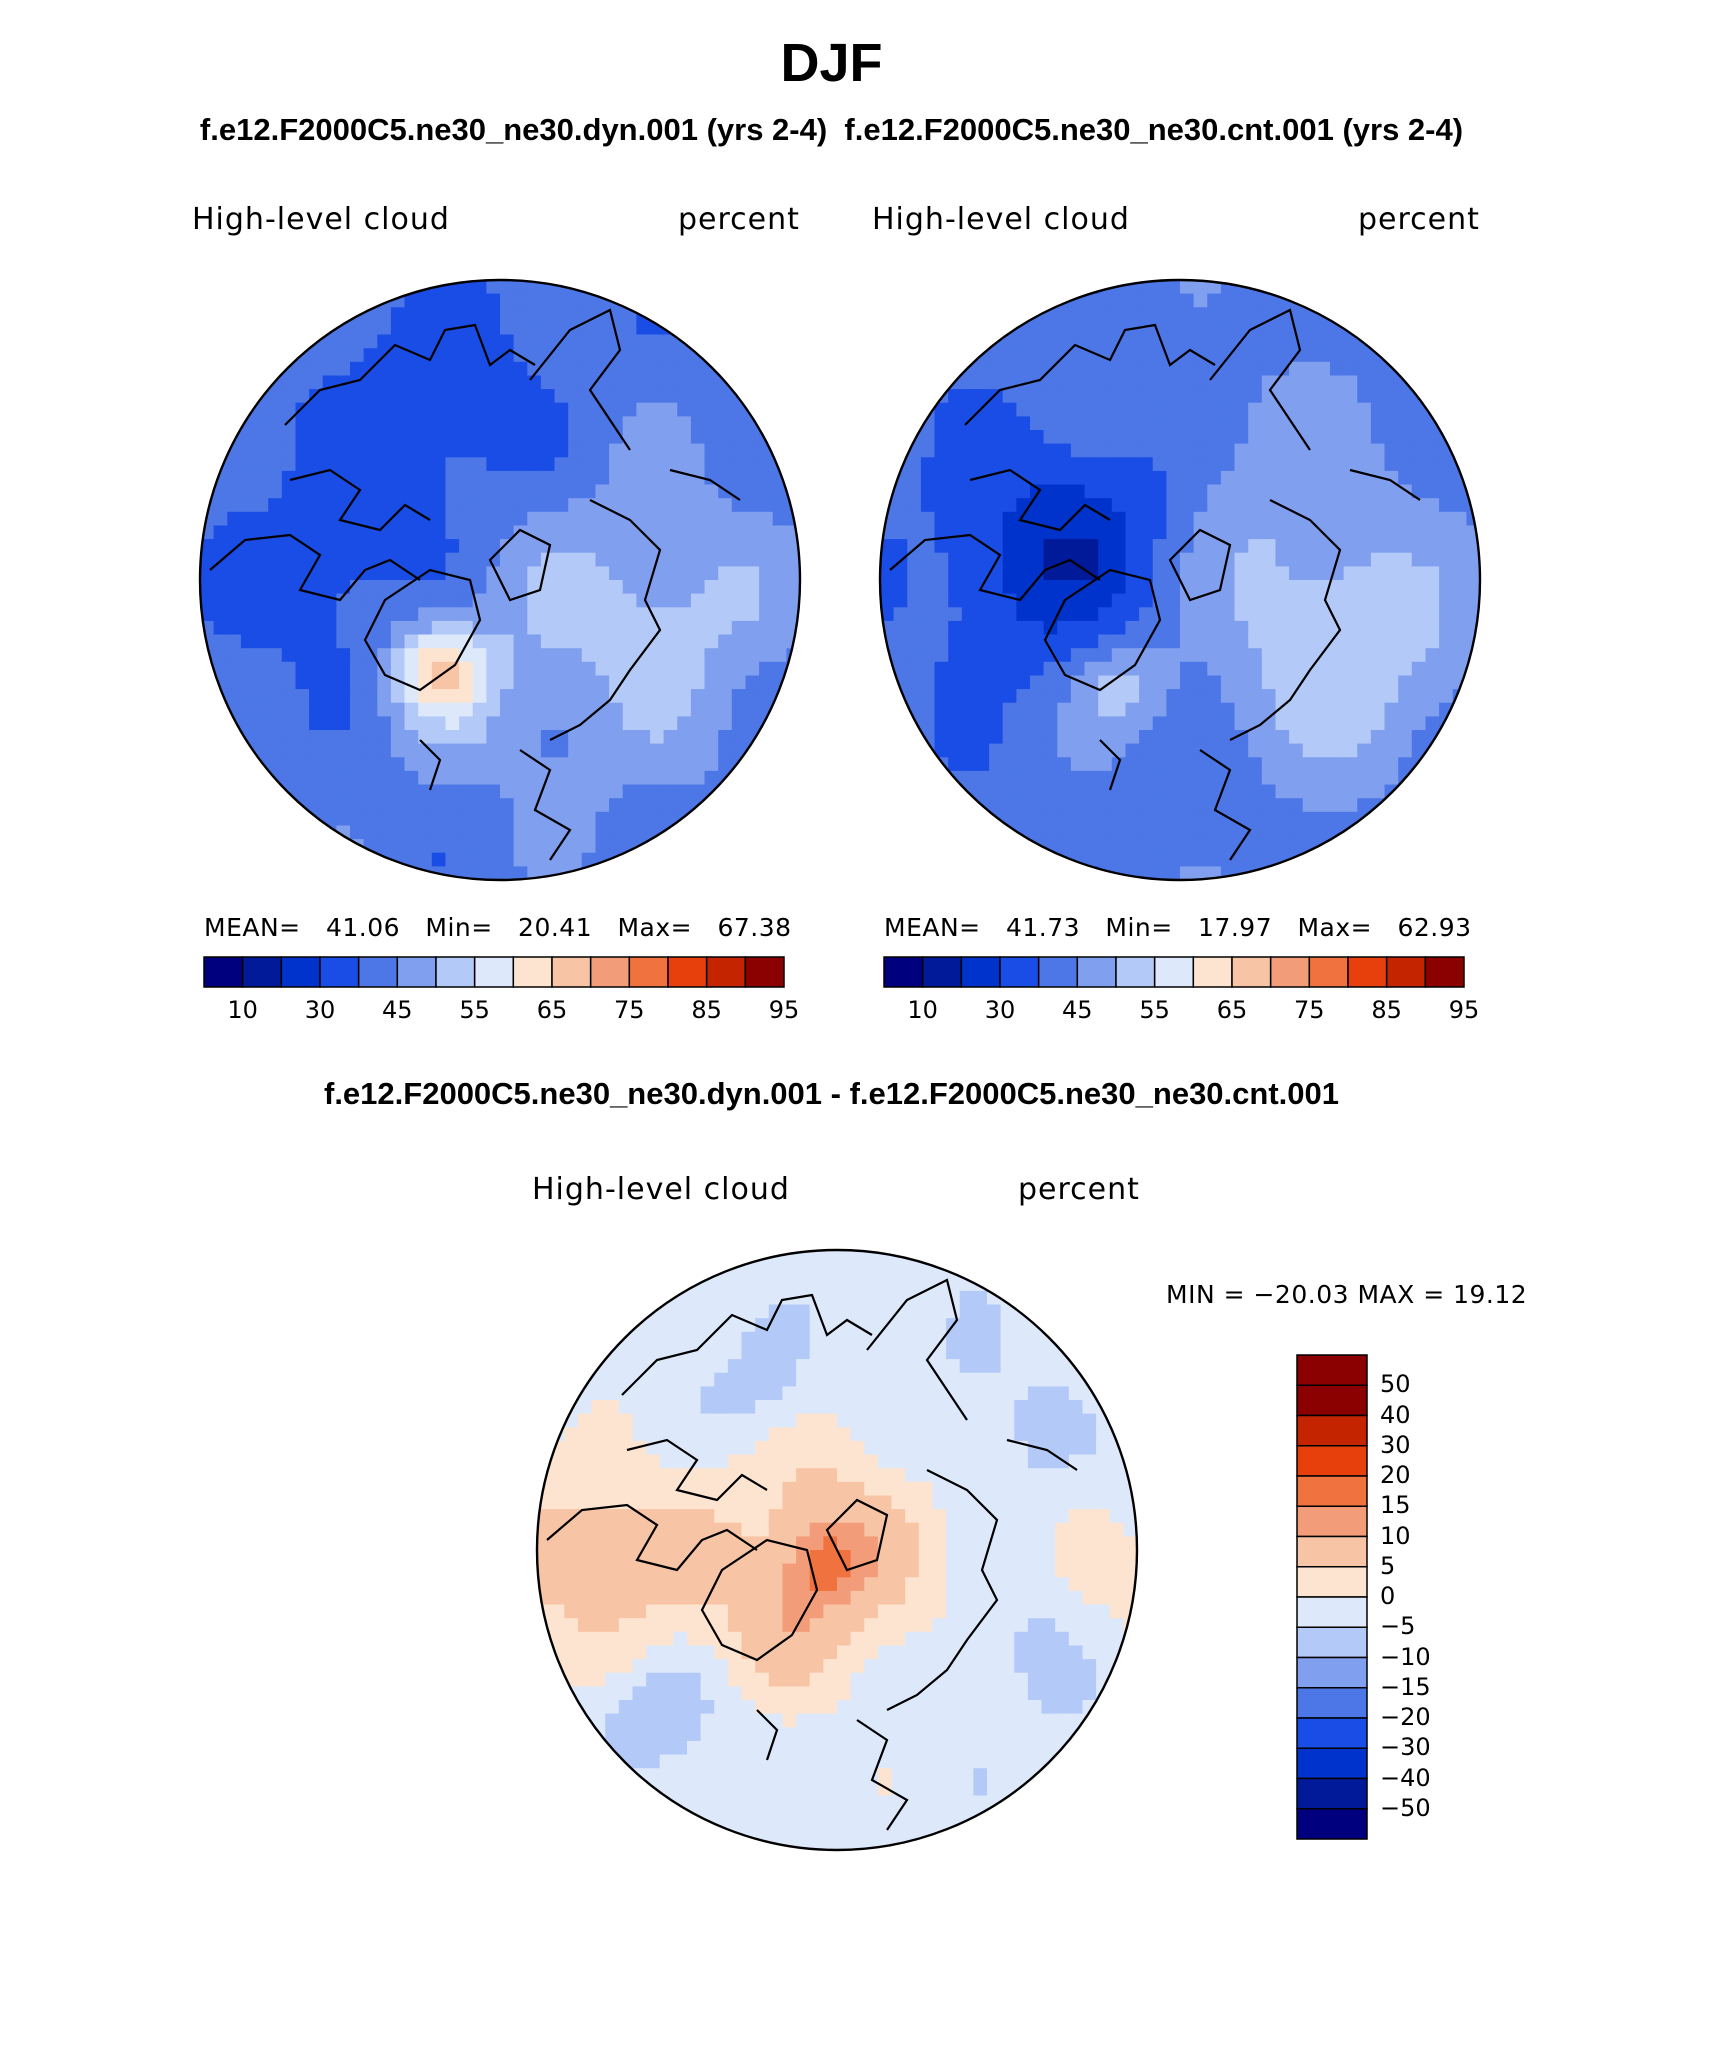  Describe the element at coordinates (580, 379) in the screenshot. I see `coastline` at that location.